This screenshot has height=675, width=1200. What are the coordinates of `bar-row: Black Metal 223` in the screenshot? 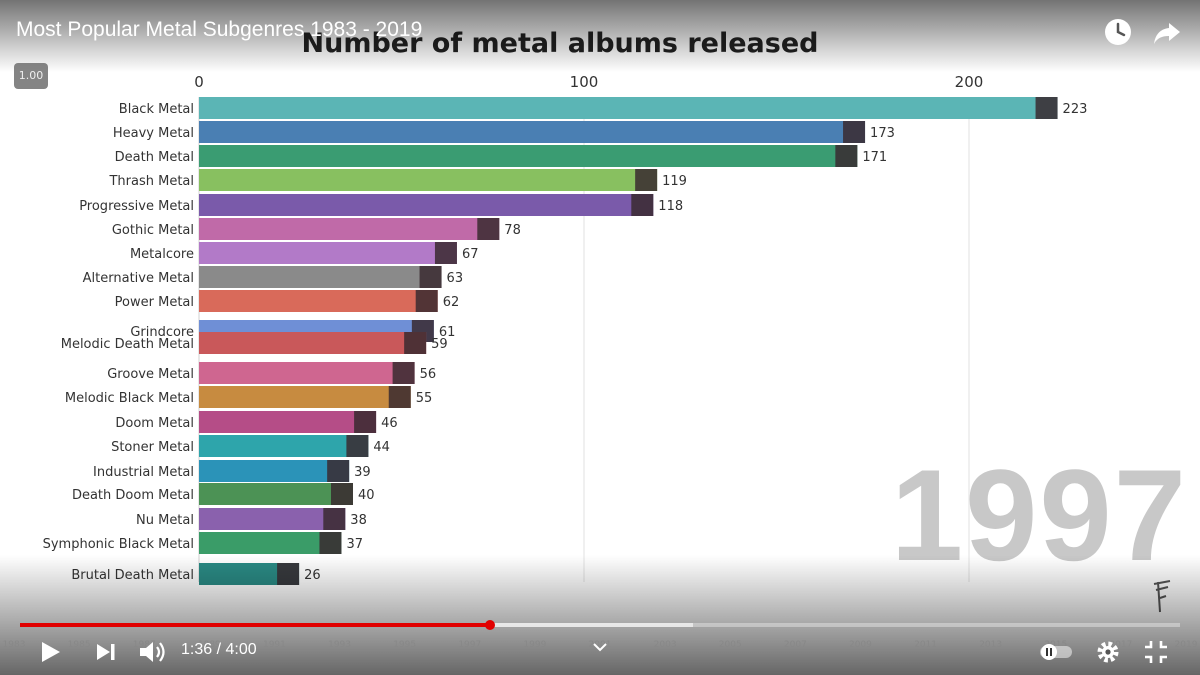 It's located at (603, 108).